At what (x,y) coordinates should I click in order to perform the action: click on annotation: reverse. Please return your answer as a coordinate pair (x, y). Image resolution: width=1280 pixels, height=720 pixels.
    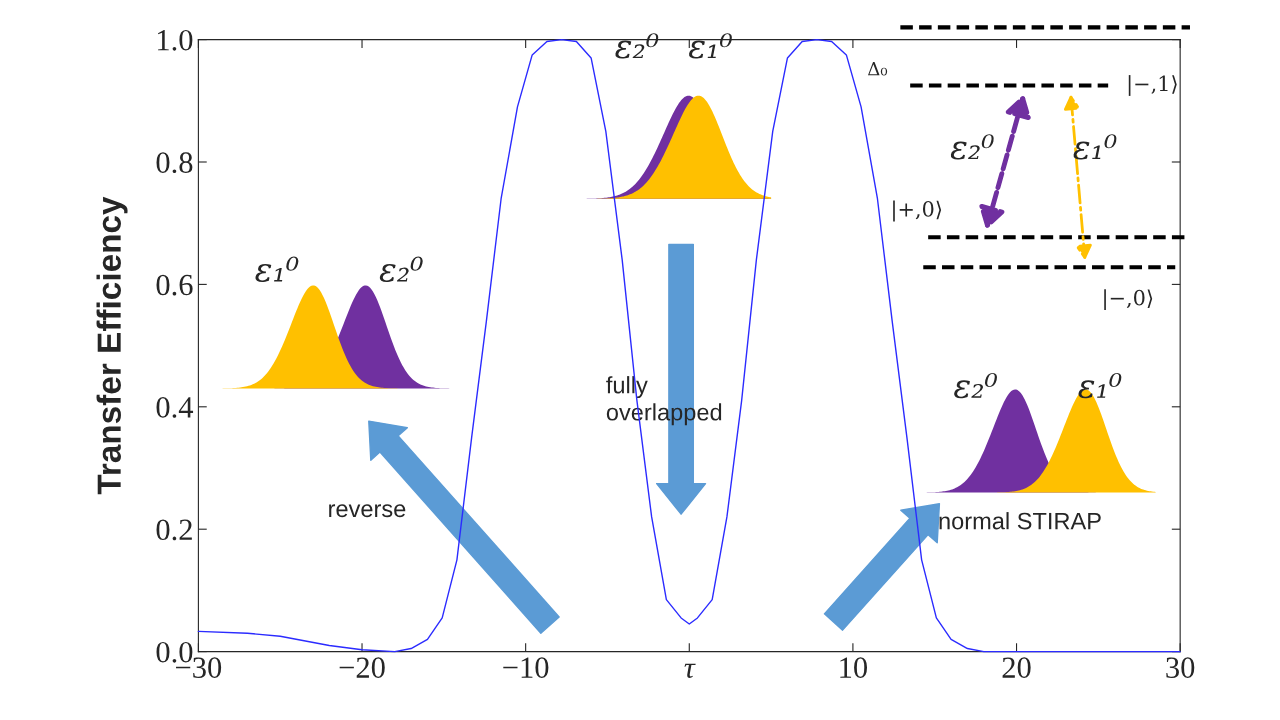
    Looking at the image, I should click on (367, 511).